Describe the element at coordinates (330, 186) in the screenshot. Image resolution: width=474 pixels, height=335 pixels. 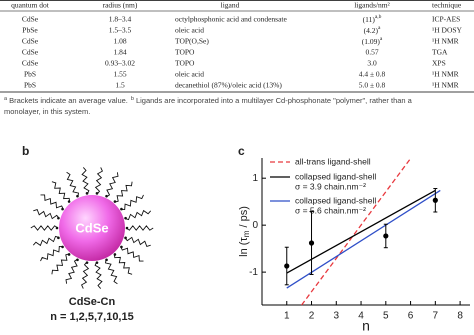
I see `legend-note: σ = 3.9 chain.nm⁻²` at that location.